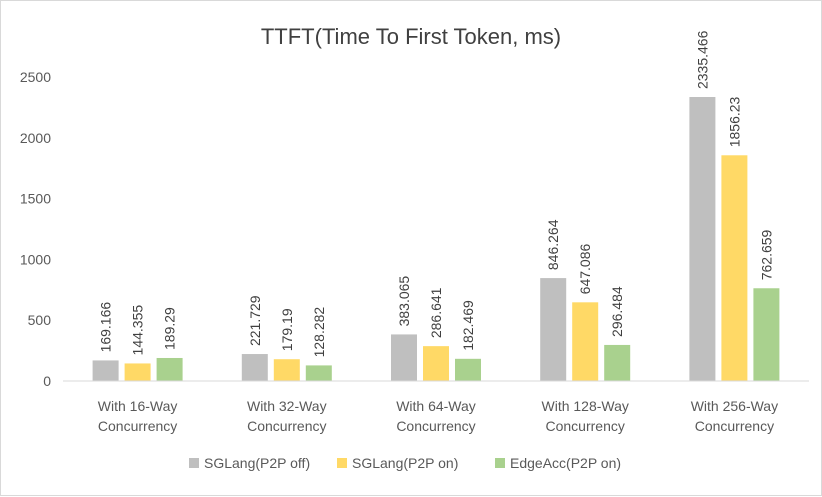  I want to click on legend-label: SGLang(P2P on), so click(405, 463).